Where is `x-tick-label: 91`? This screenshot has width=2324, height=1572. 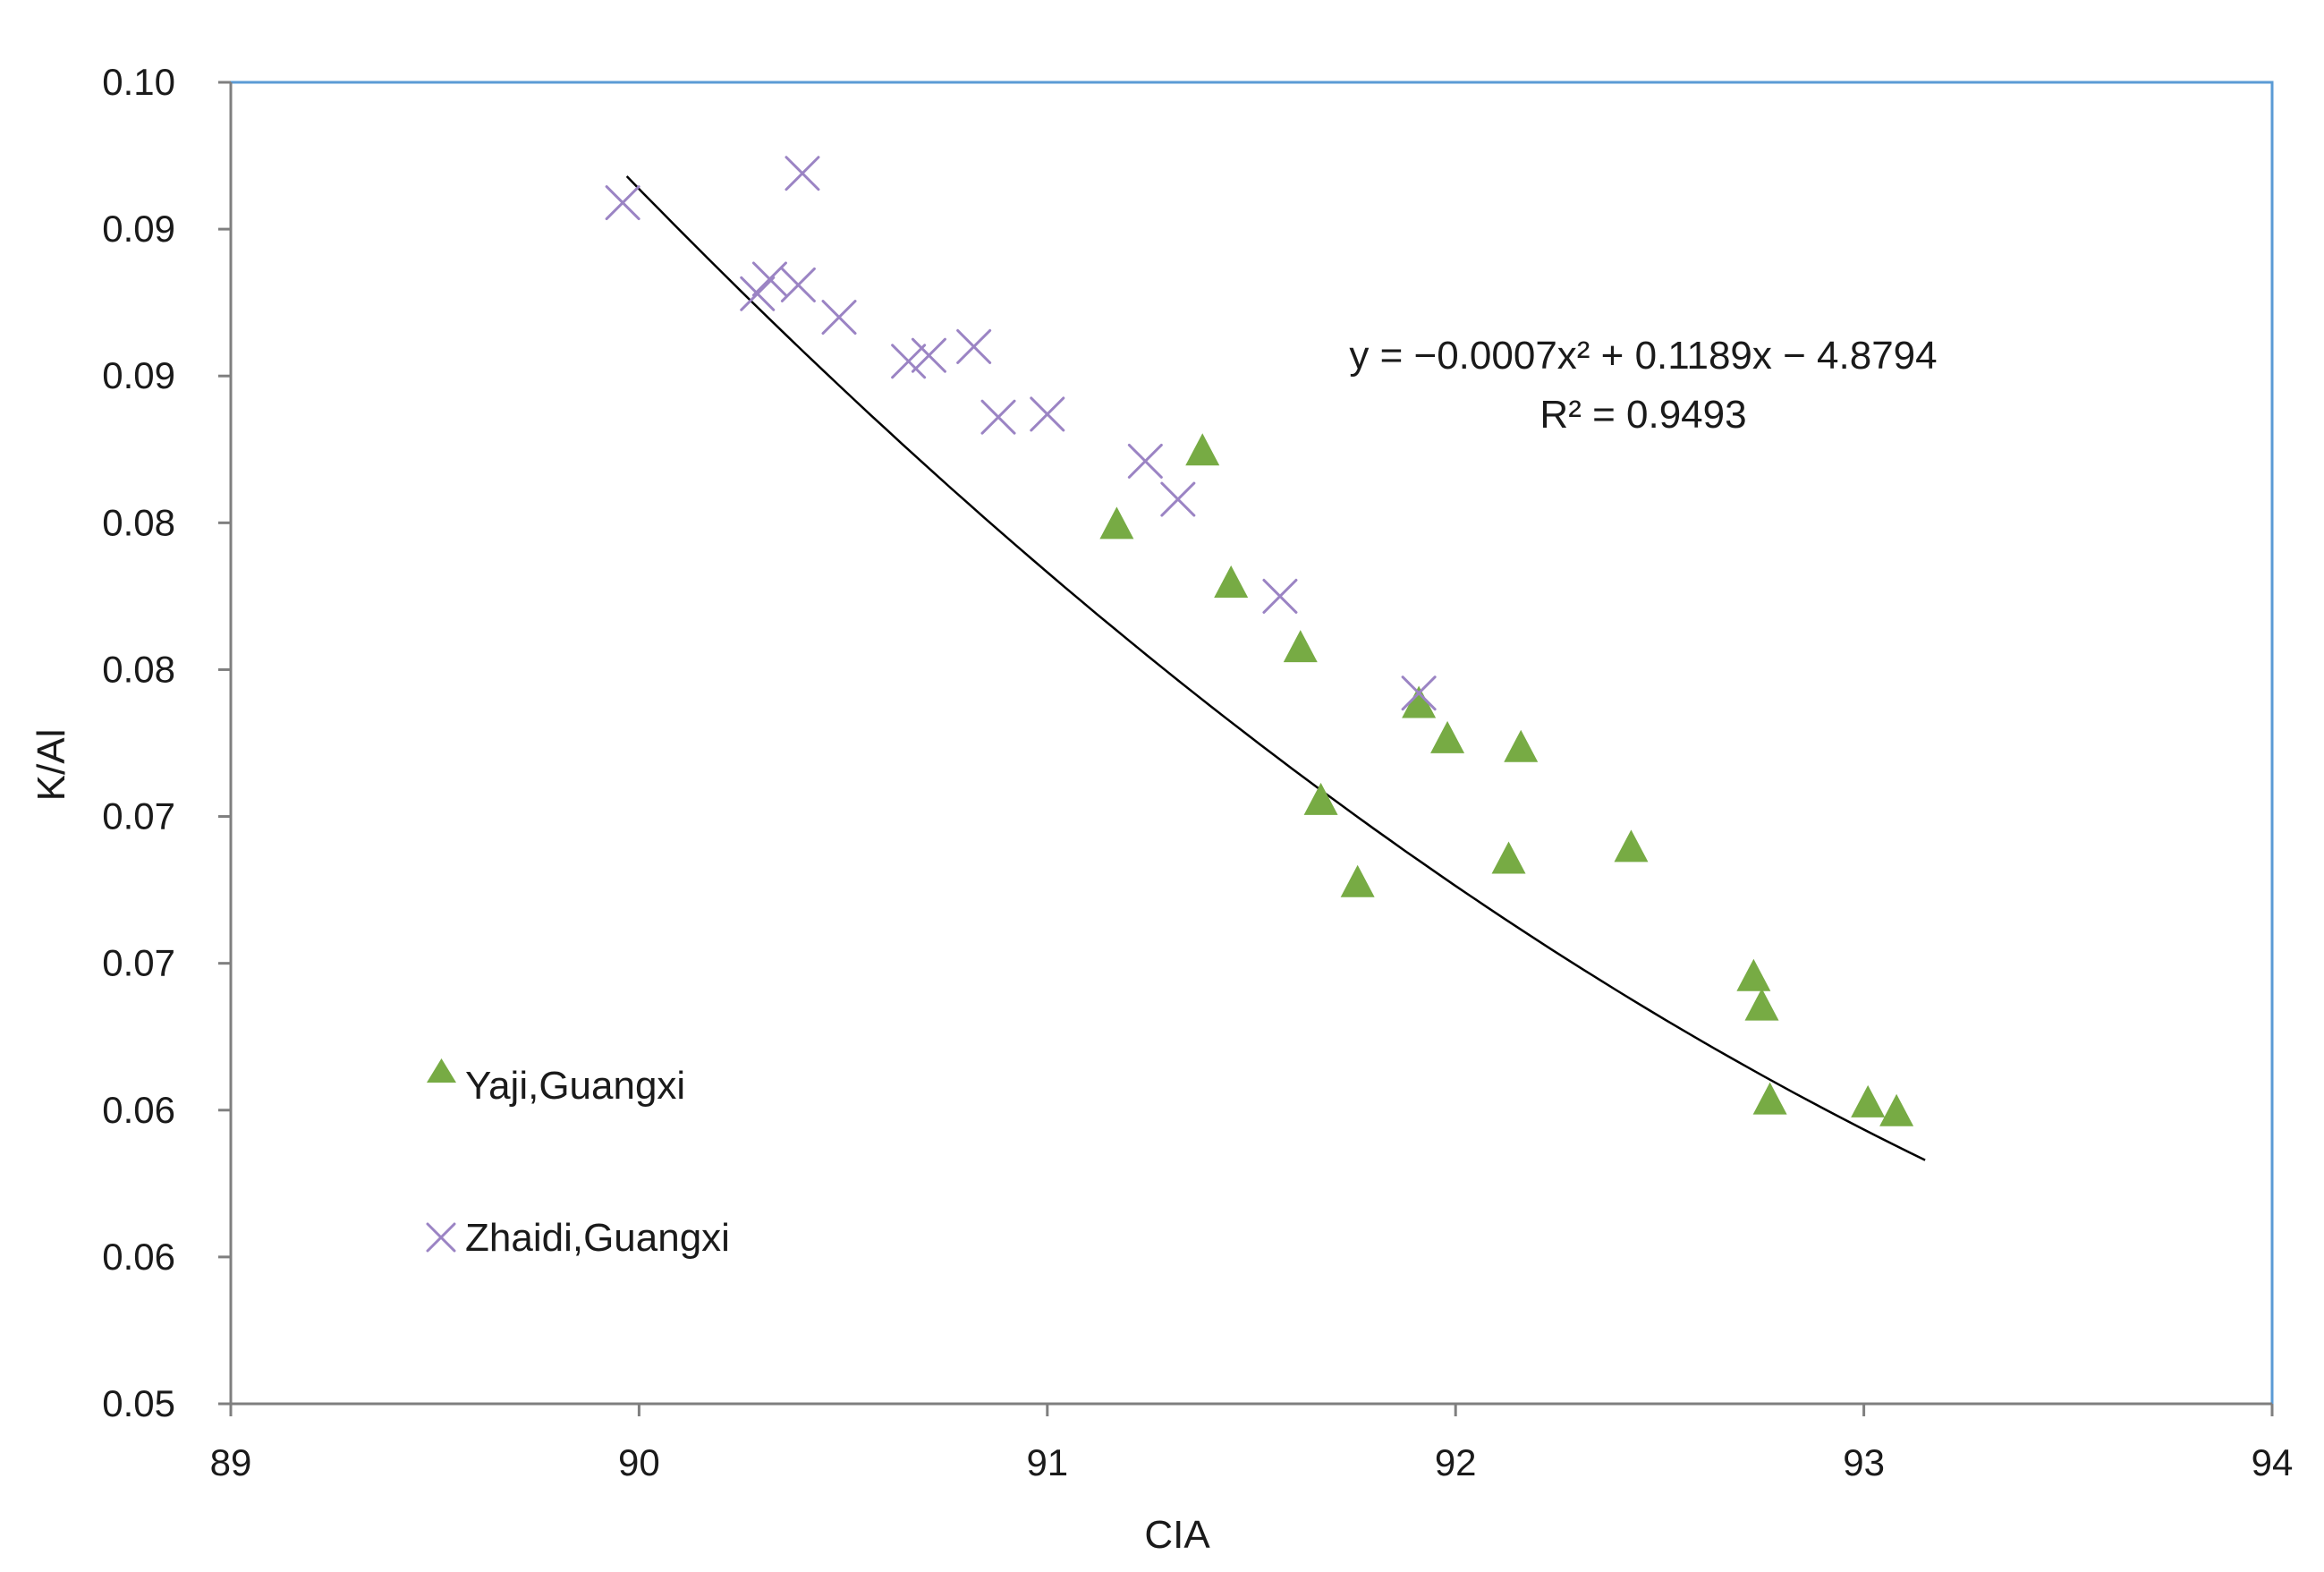 x-tick-label: 91 is located at coordinates (1047, 1462).